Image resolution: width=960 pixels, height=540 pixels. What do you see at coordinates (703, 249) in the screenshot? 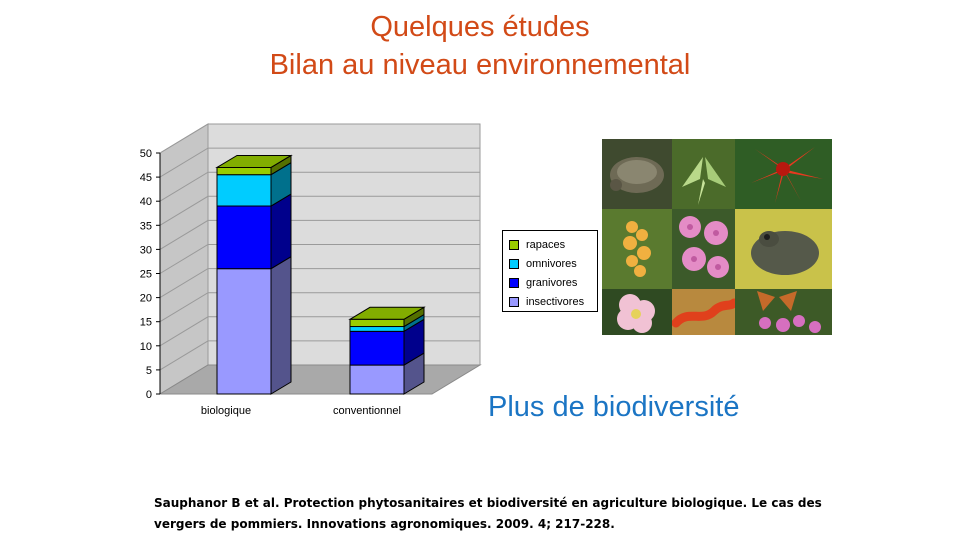
I see `pink-flowers-photo` at bounding box center [703, 249].